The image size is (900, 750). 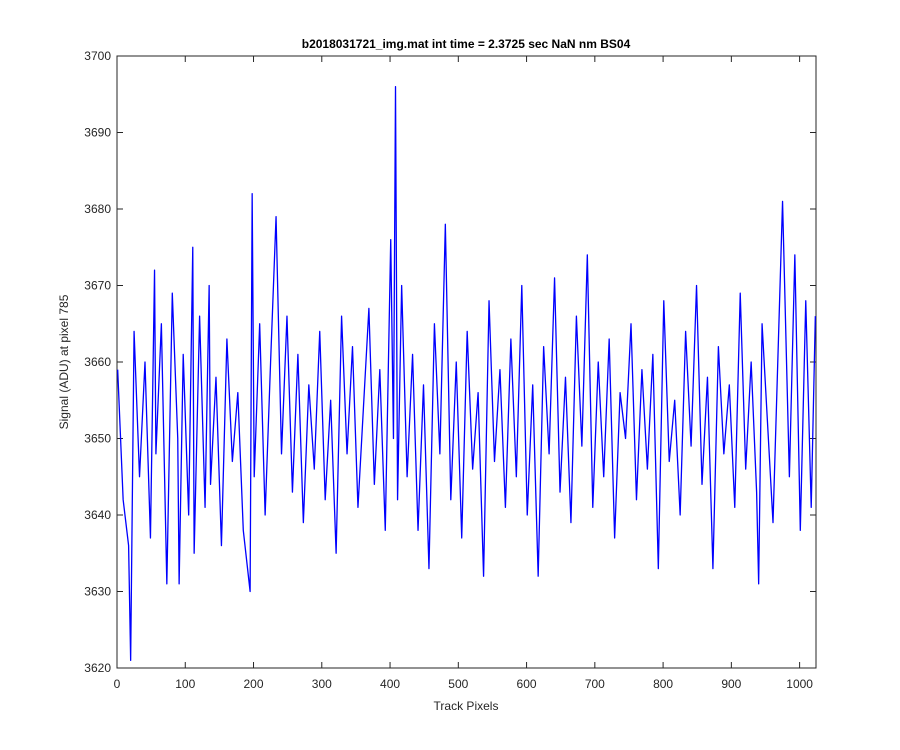 I want to click on y-axis-label: Signal (ADU) at pixel 785, so click(x=64, y=361).